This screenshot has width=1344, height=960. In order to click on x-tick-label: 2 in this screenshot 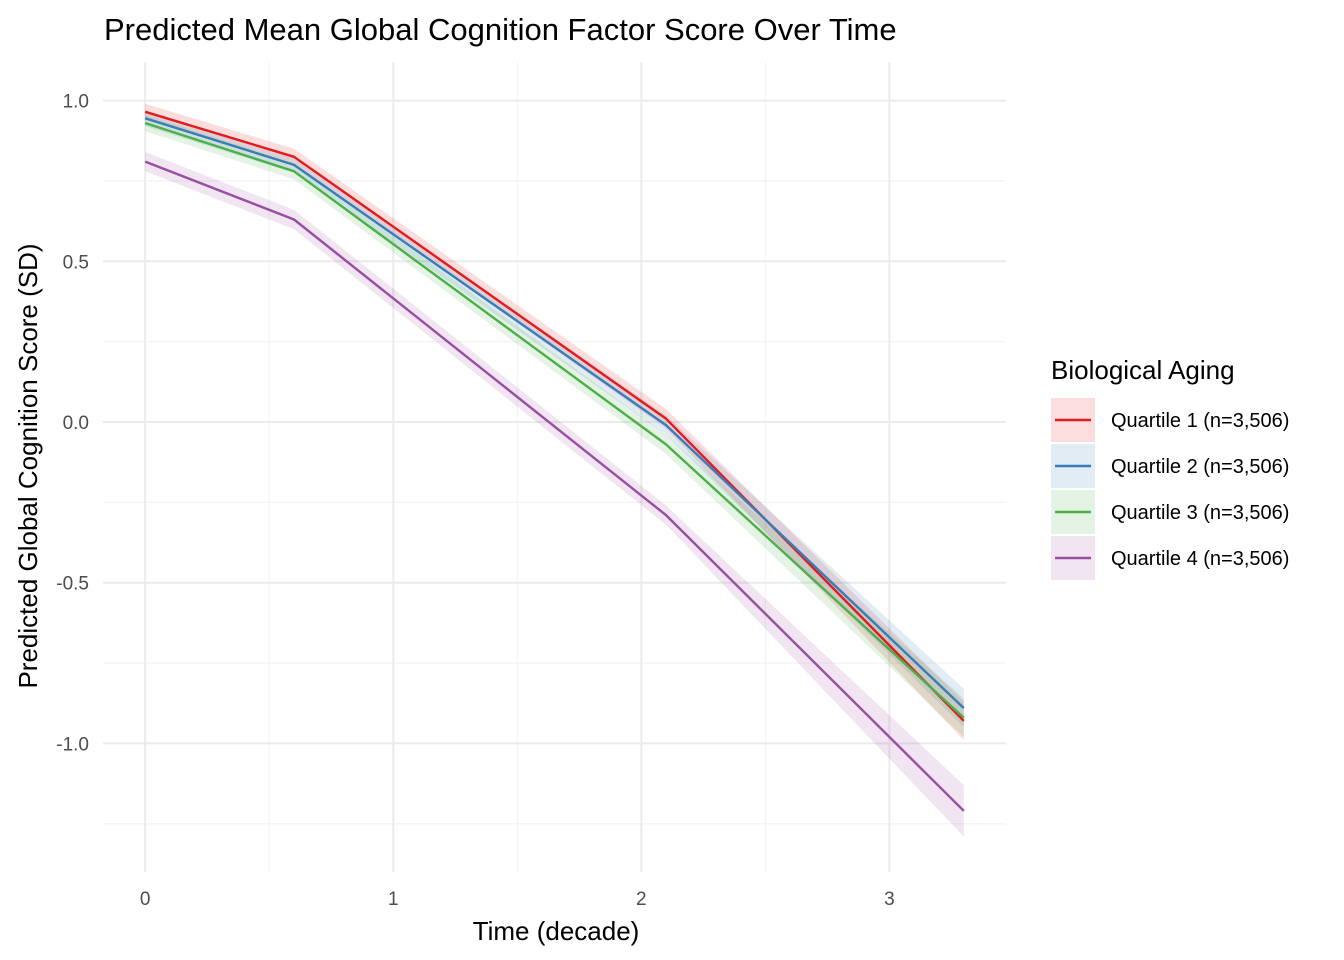, I will do `click(641, 899)`.